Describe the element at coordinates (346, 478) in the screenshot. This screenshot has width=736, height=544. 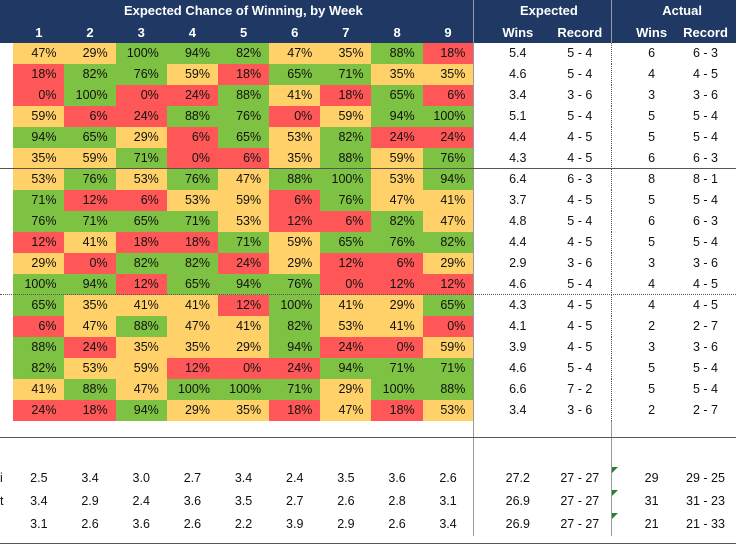
I see `summary-value: 3.5` at that location.